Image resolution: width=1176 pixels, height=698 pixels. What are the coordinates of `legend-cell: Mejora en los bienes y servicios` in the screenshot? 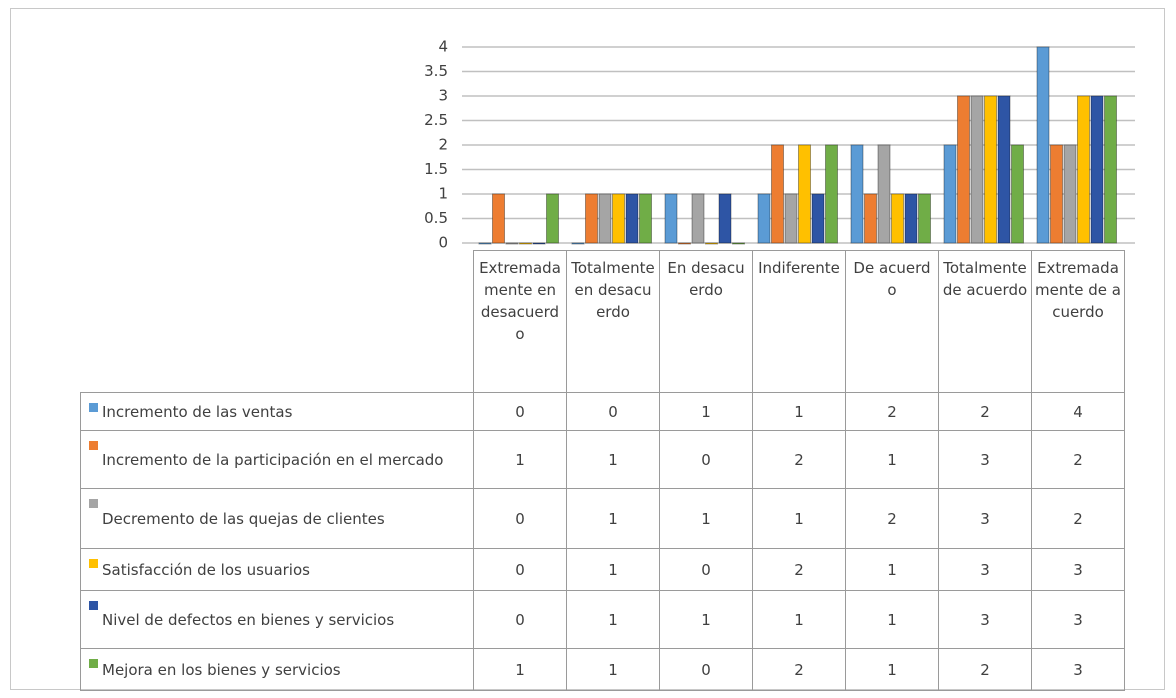 It's located at (277, 669).